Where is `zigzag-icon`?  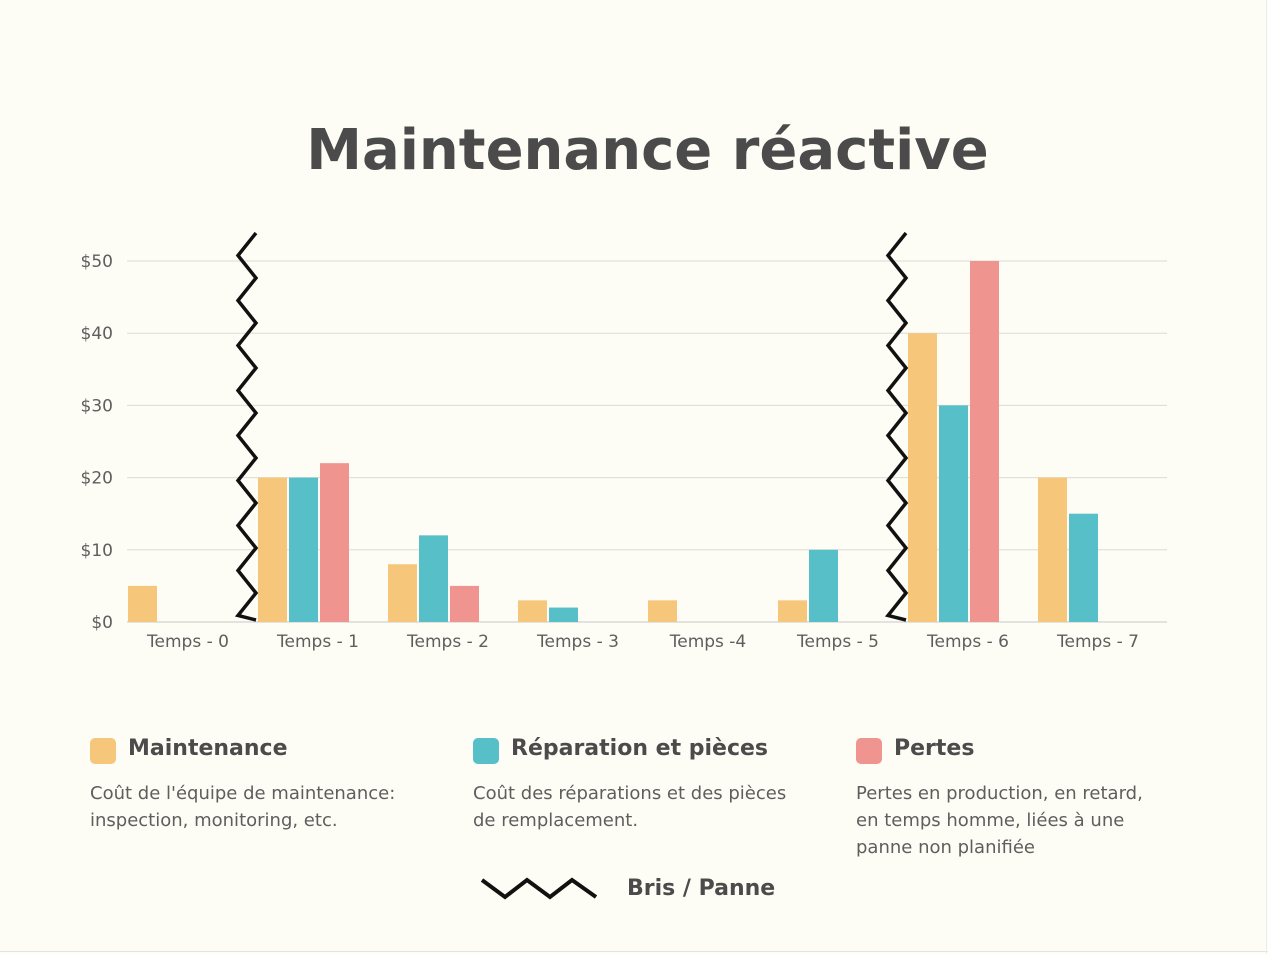 zigzag-icon is located at coordinates (539, 888).